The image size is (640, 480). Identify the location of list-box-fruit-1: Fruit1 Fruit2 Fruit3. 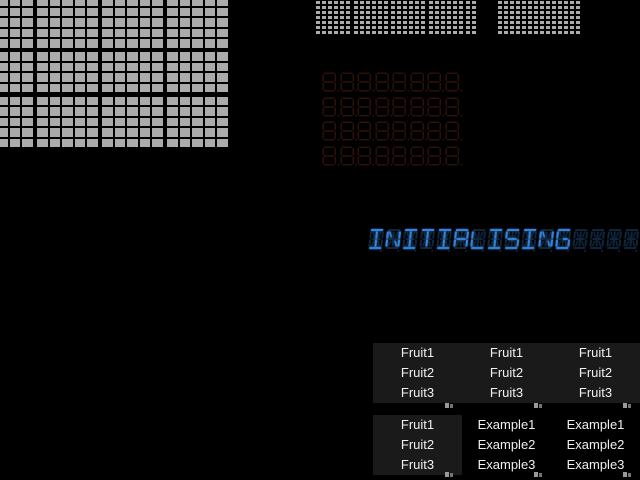
(417, 375).